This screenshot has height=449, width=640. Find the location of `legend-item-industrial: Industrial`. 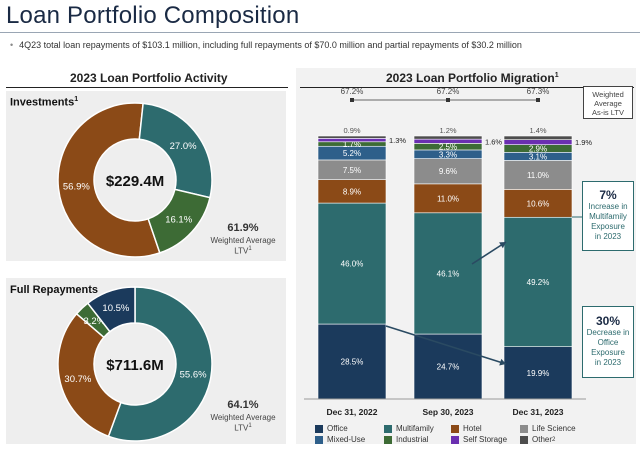

legend-item-industrial: Industrial is located at coordinates (406, 439).